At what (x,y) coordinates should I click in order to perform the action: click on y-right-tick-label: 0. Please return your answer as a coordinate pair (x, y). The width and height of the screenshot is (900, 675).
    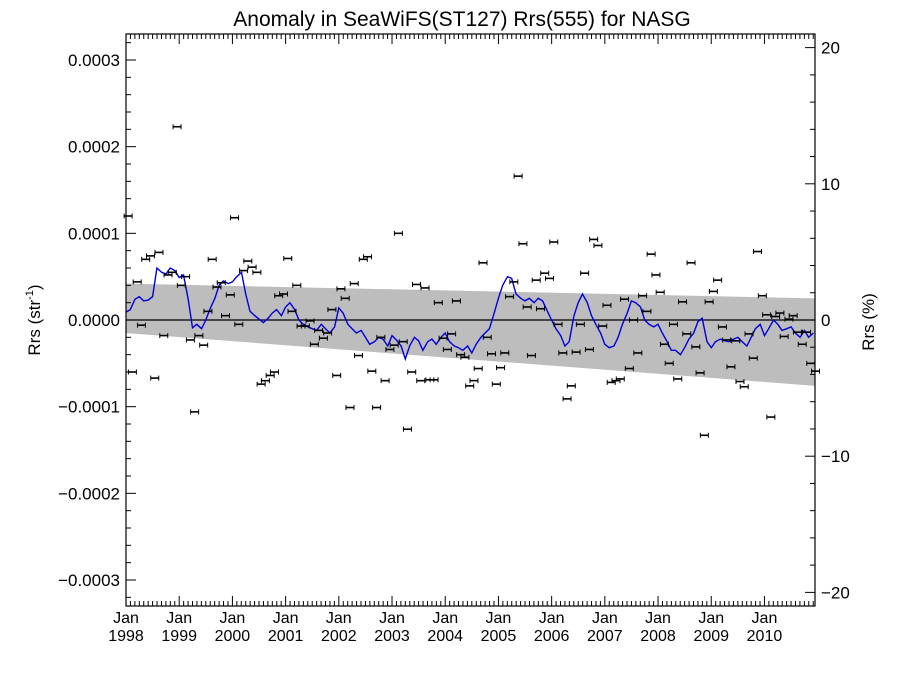
    Looking at the image, I should click on (825, 320).